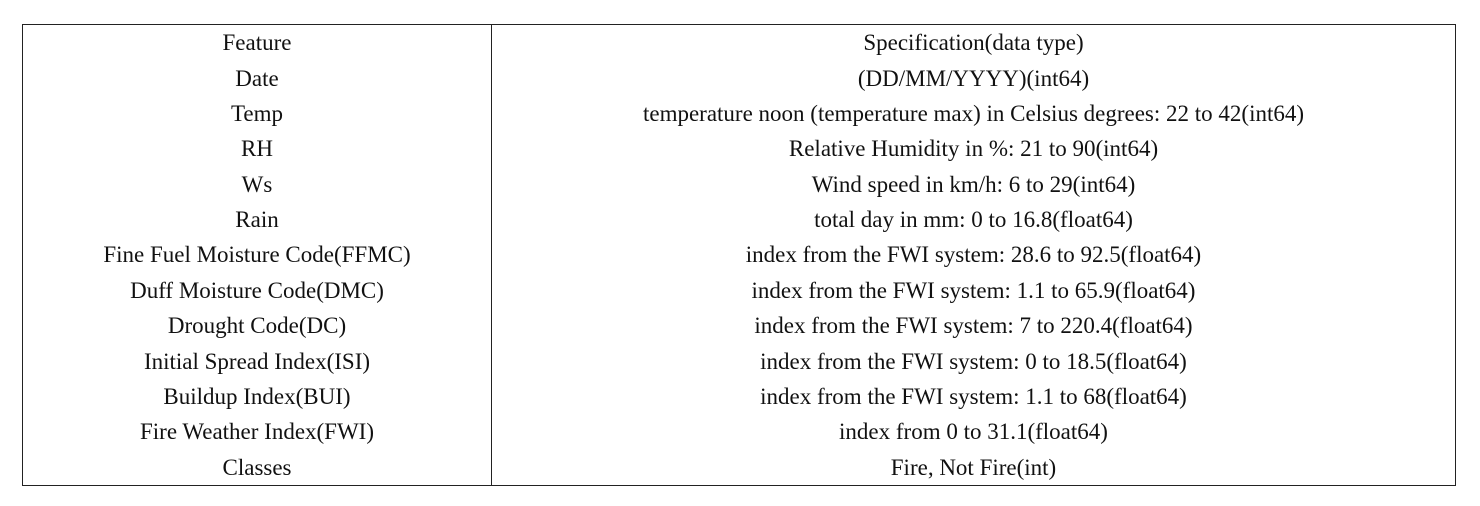 Image resolution: width=1480 pixels, height=506 pixels. I want to click on table-row: Date (DD/MM/YYYY)(int64), so click(739, 78).